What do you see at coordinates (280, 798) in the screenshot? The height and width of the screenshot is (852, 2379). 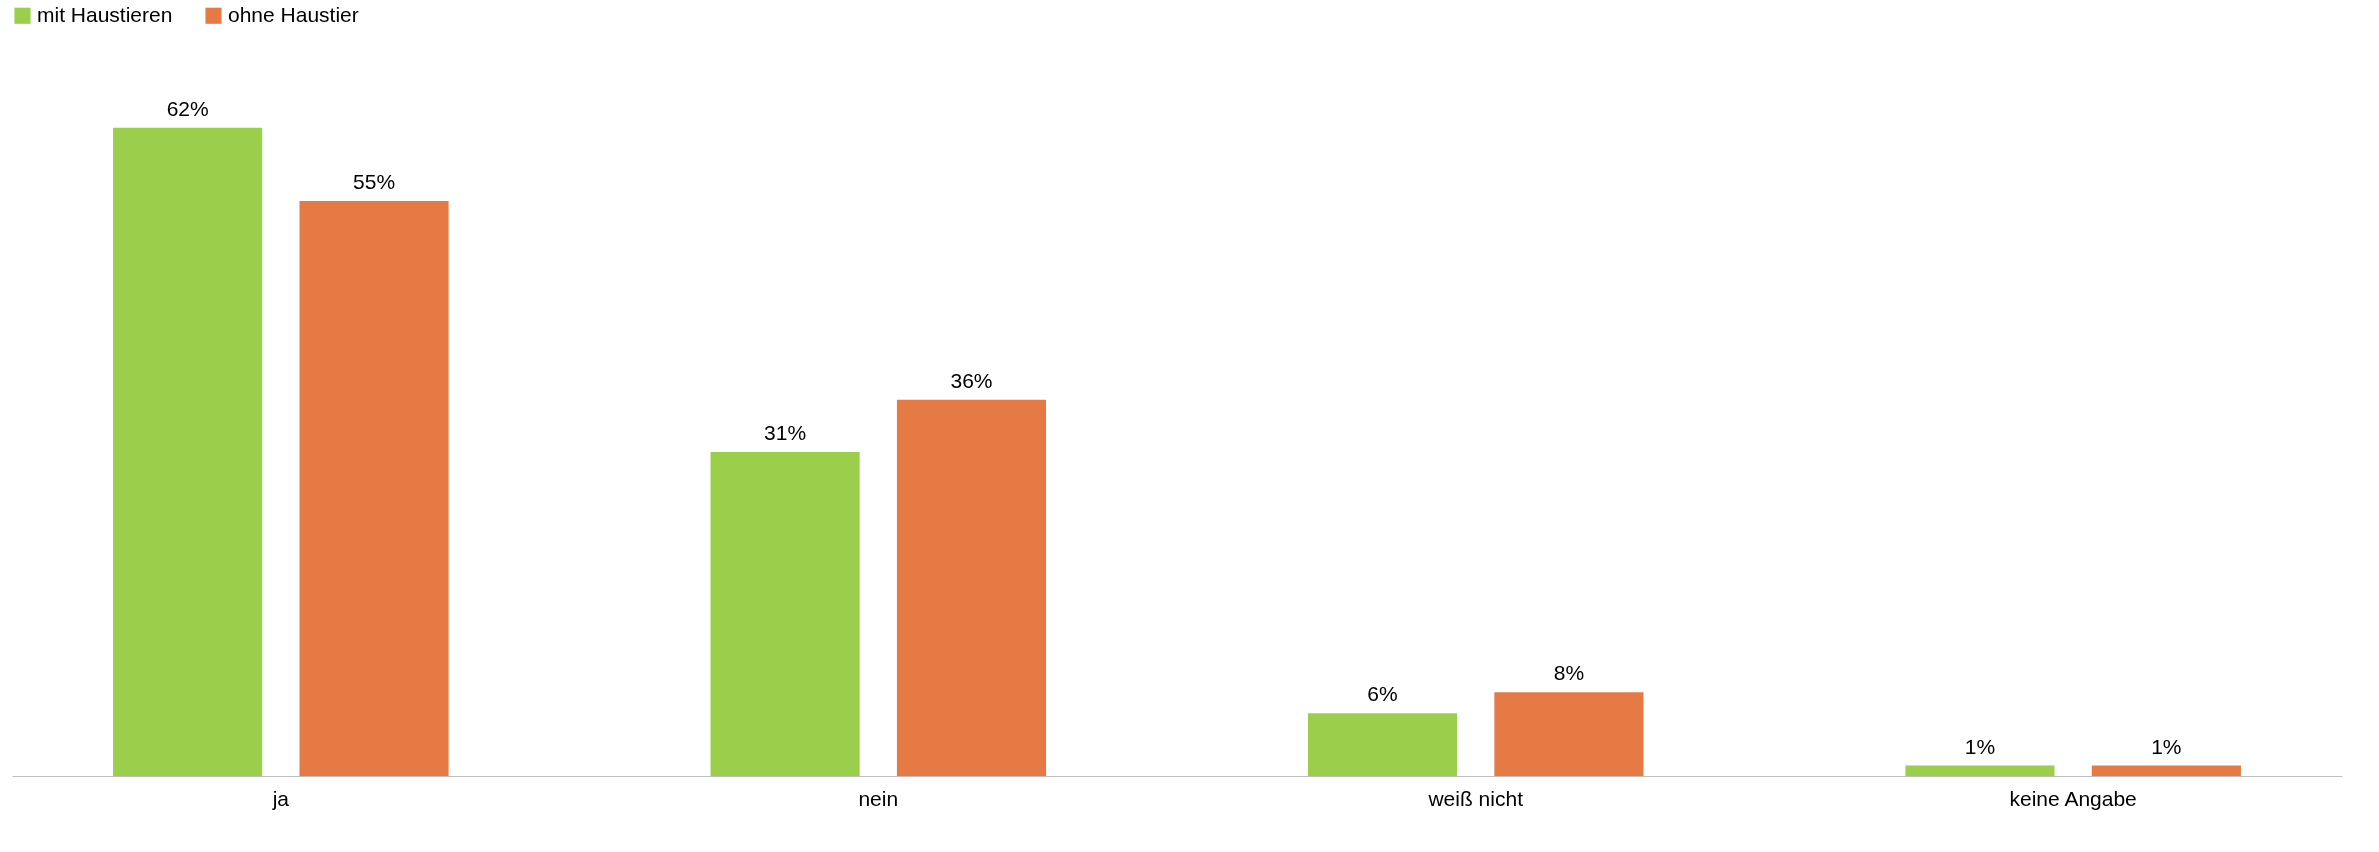 I see `x-tick-label: ja` at bounding box center [280, 798].